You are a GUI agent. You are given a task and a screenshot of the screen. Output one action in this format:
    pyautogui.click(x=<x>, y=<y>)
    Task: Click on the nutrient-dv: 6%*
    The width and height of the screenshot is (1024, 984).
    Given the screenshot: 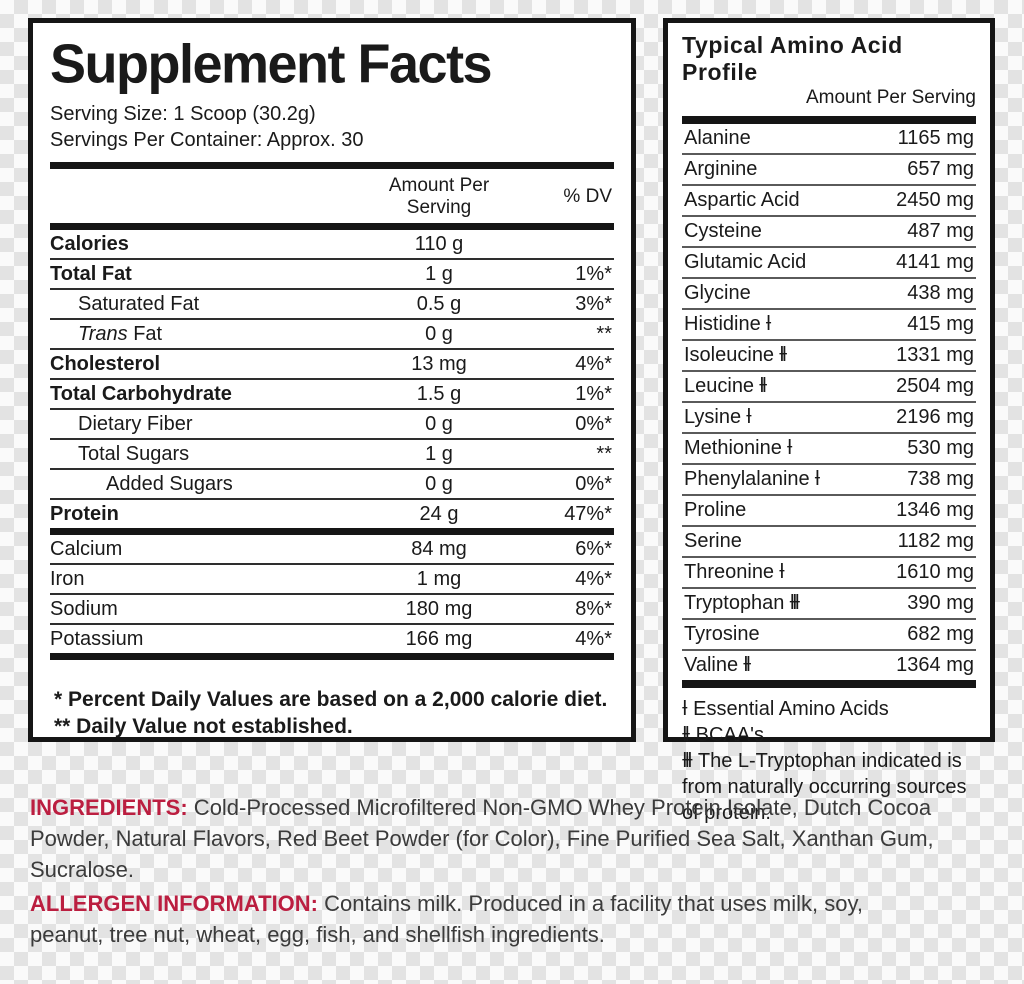 What is the action you would take?
    pyautogui.click(x=593, y=548)
    